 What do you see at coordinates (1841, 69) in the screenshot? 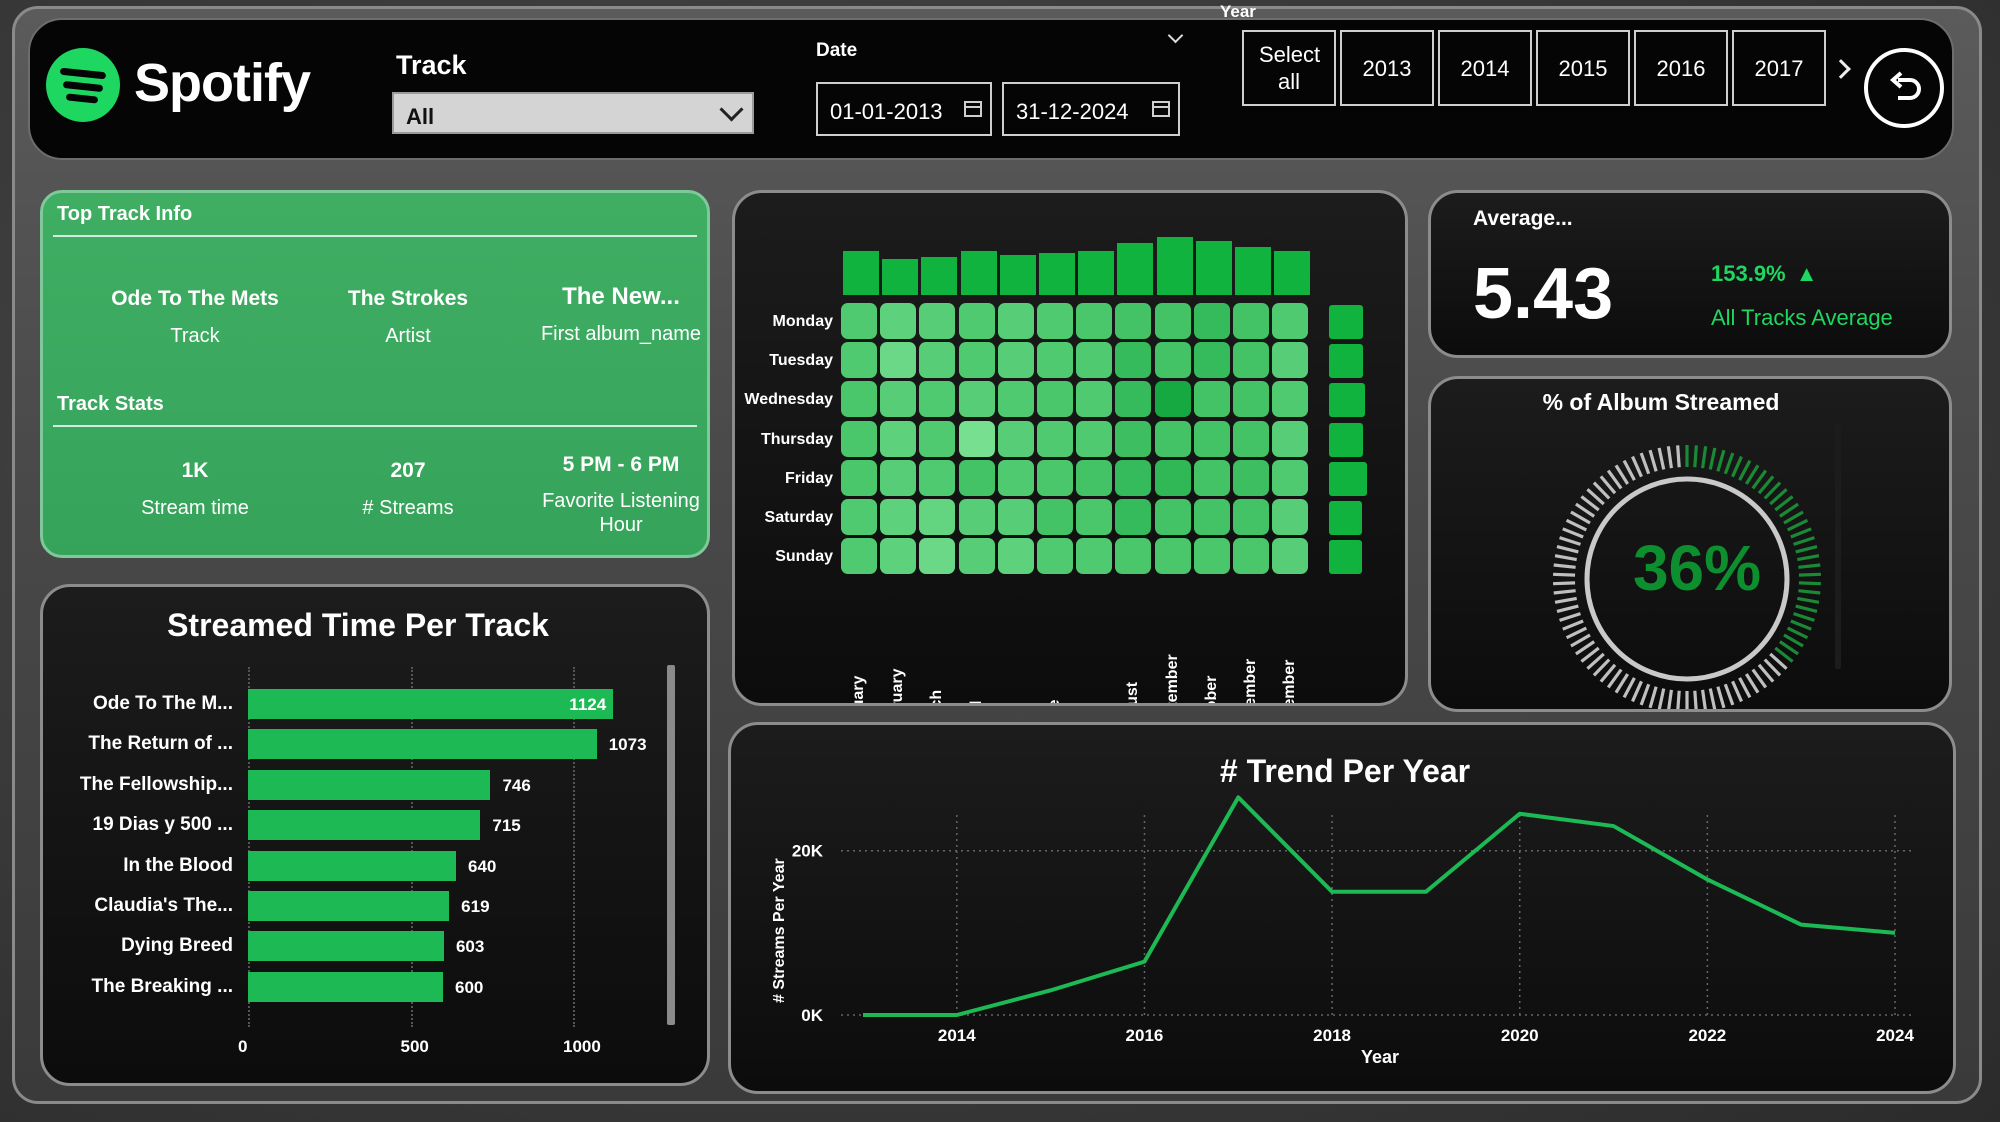
I see `chevron-right-icon` at bounding box center [1841, 69].